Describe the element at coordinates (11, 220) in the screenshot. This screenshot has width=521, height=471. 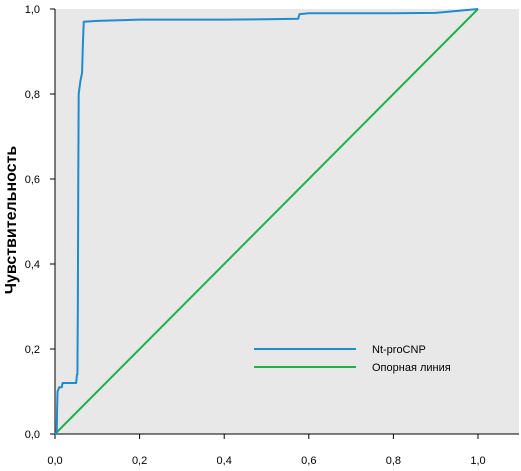
I see `y-axis-title: Чувствительность` at that location.